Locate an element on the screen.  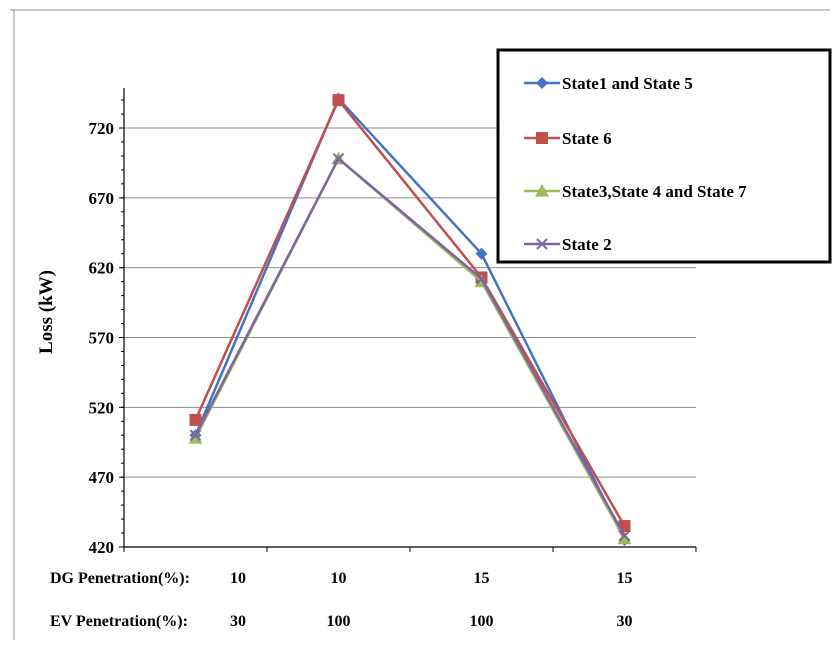
legend-item: State1 and State 5 is located at coordinates (608, 83).